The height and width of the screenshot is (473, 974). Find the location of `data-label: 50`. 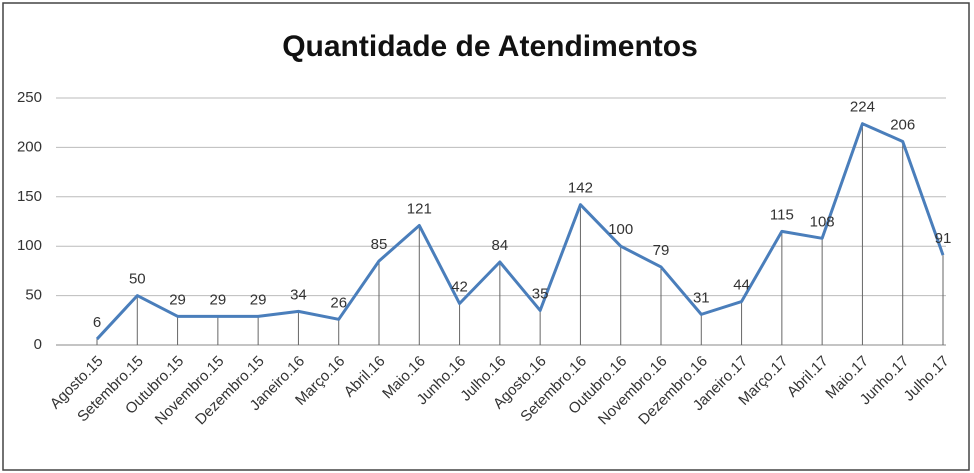

data-label: 50 is located at coordinates (137, 279).